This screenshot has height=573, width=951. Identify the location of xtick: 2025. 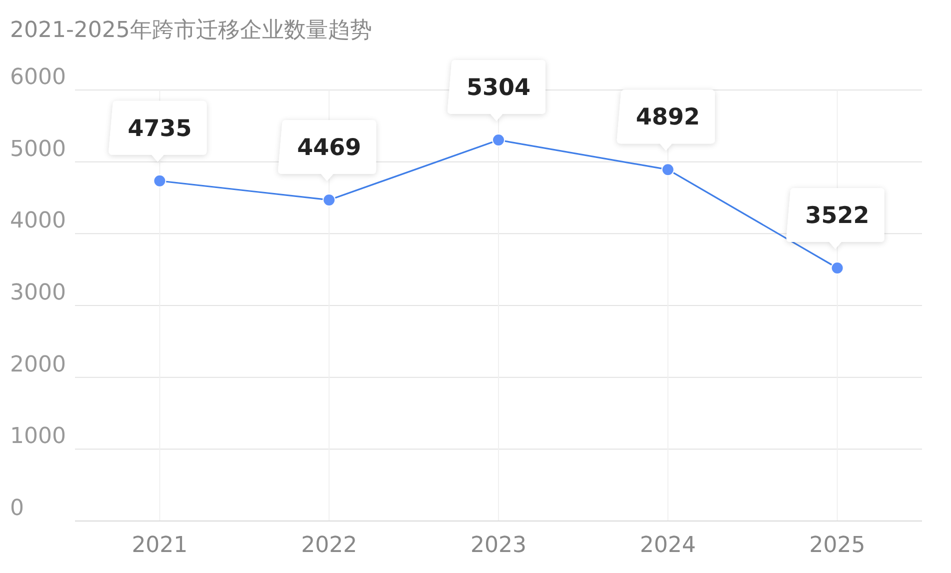
(837, 545).